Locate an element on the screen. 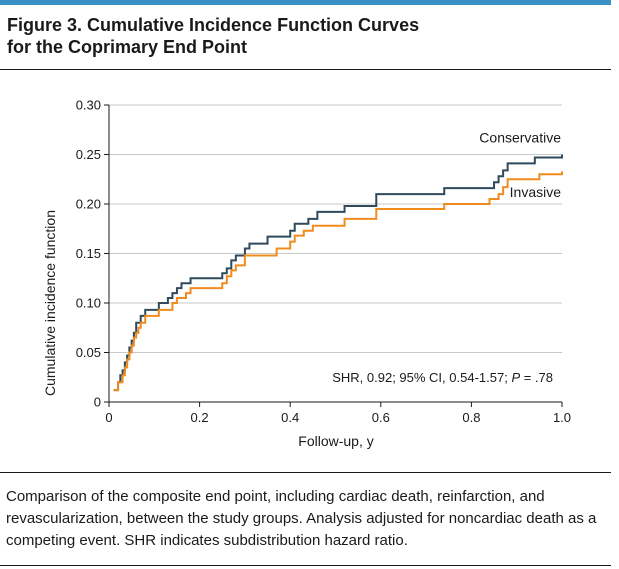  x-tick-label-0: 0 is located at coordinates (108, 417).